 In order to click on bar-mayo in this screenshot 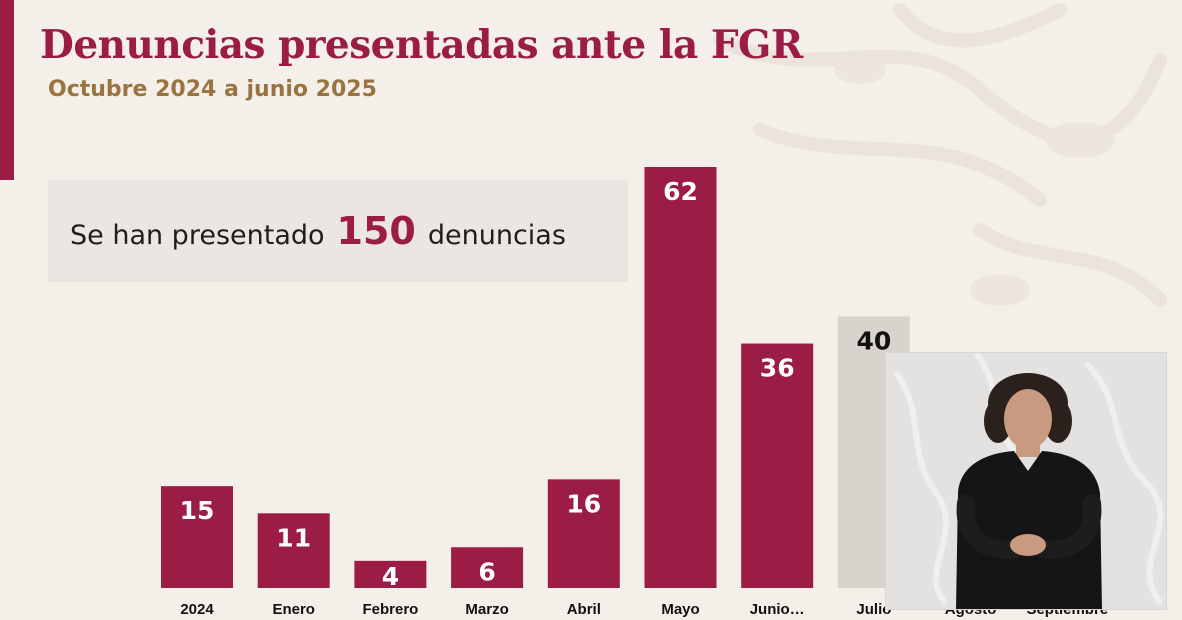, I will do `click(680, 377)`.